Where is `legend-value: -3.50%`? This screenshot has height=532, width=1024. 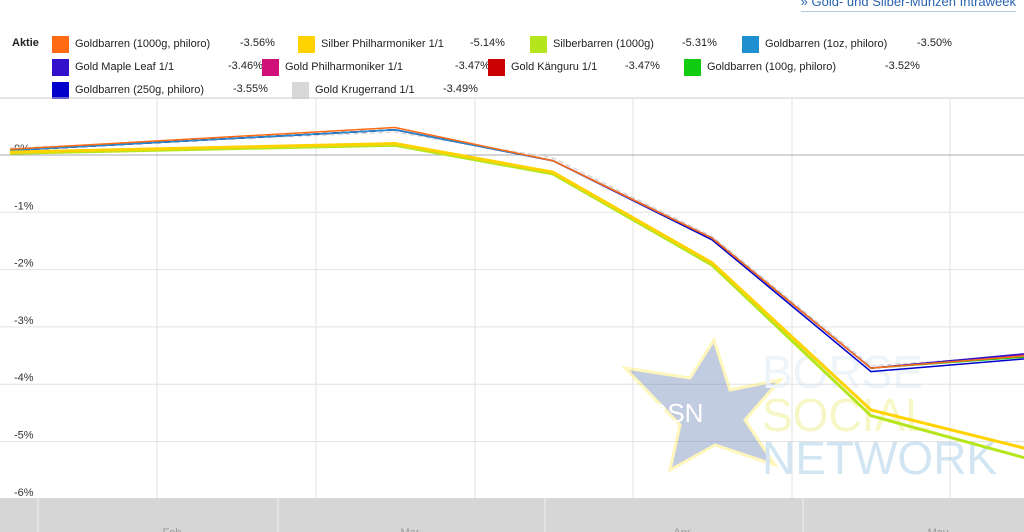 legend-value: -3.50% is located at coordinates (934, 43).